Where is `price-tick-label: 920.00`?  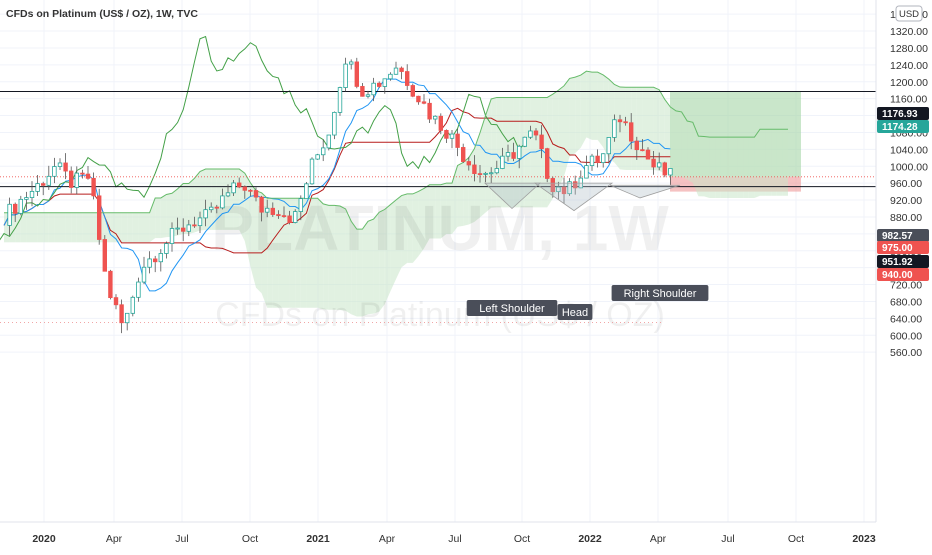
price-tick-label: 920.00 is located at coordinates (906, 201).